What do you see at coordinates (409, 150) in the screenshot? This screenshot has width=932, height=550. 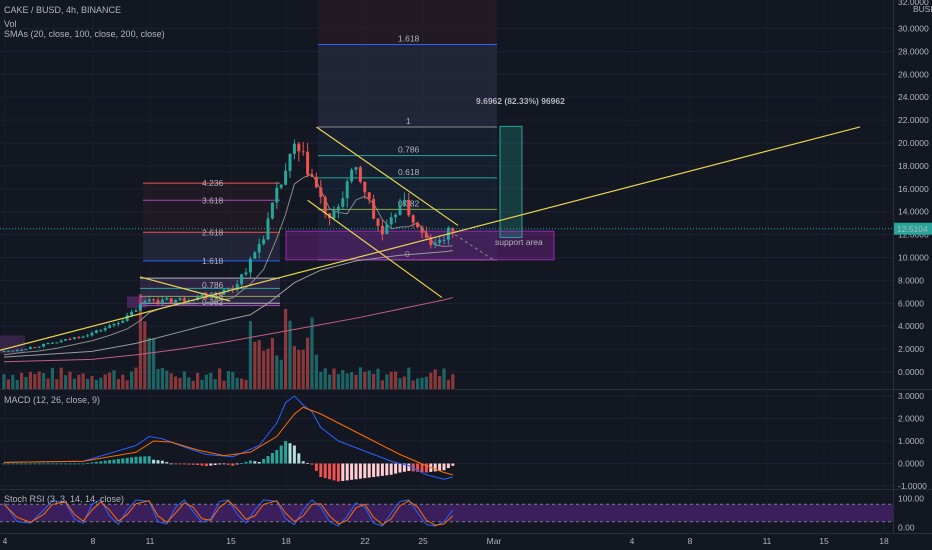 I see `fib-level-label: 0.786` at bounding box center [409, 150].